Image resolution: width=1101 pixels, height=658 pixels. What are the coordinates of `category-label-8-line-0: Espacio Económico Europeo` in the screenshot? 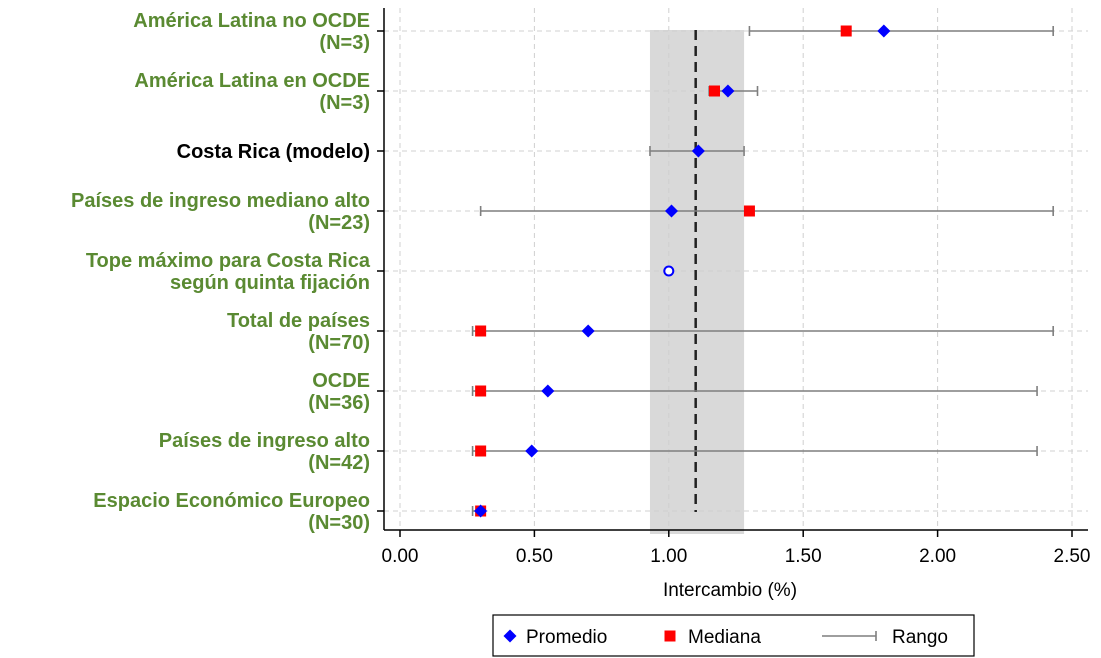 It's located at (231, 501).